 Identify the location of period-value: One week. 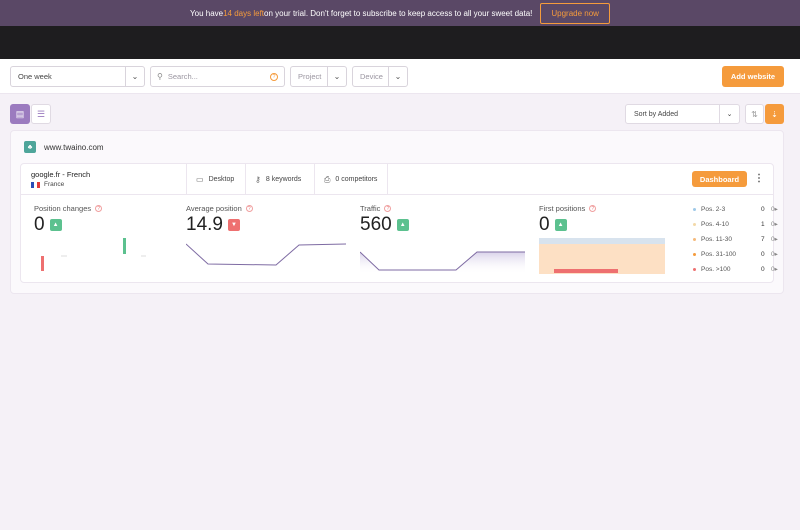
(35, 76).